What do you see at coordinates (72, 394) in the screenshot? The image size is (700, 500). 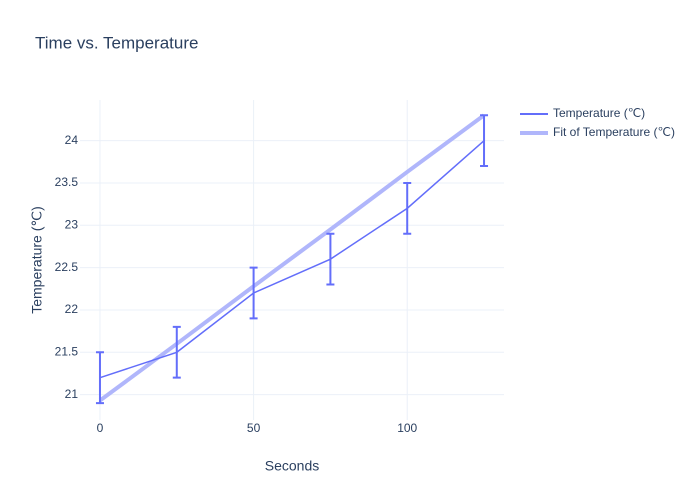 I see `y-tick-label: 21` at bounding box center [72, 394].